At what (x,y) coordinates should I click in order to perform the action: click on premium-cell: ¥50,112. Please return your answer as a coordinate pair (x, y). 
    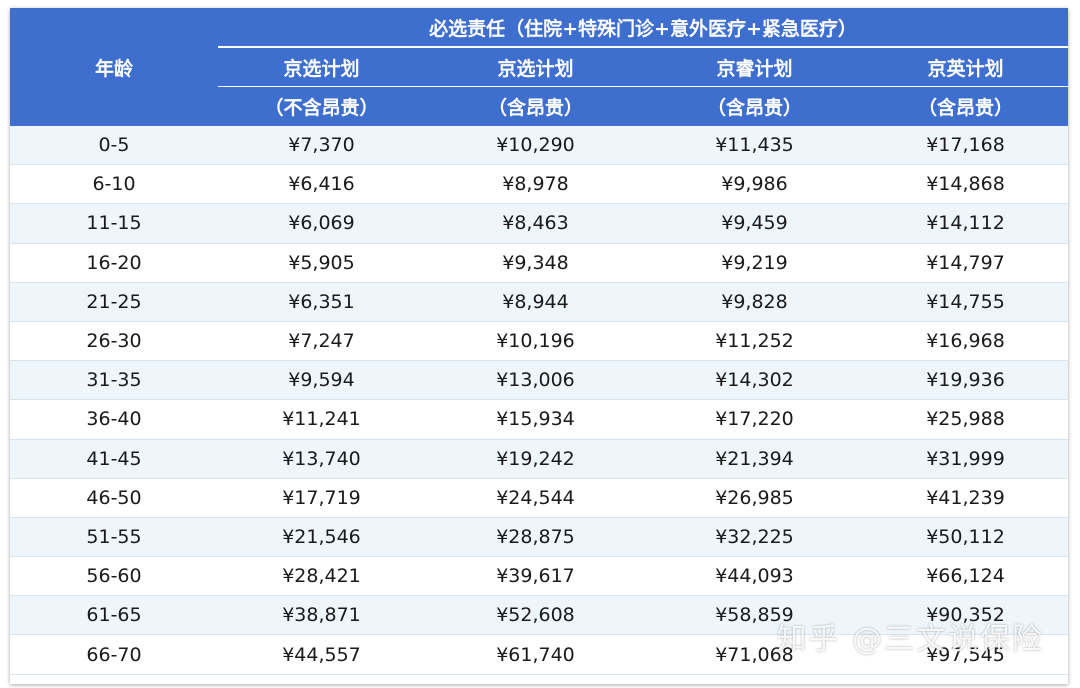
    Looking at the image, I should click on (966, 537).